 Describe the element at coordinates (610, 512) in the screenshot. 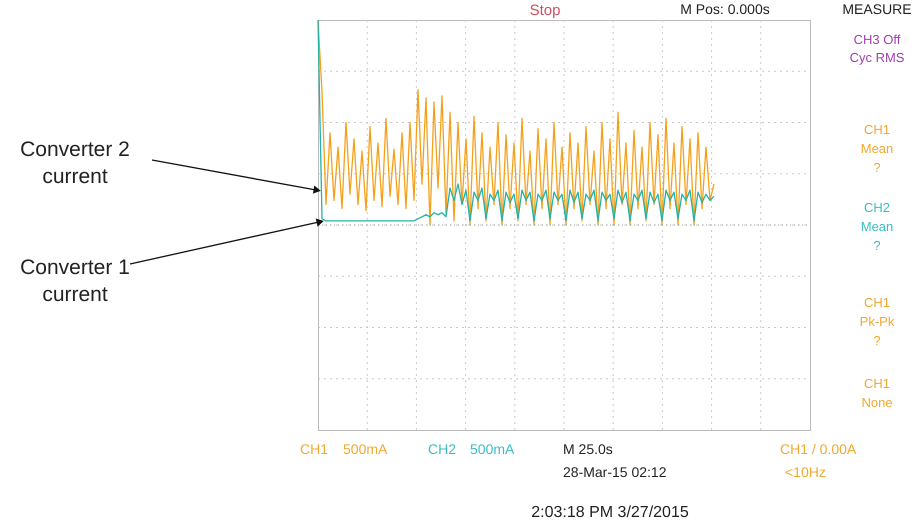

I see `text: 2:03:18 PM 3/27/2015` at that location.